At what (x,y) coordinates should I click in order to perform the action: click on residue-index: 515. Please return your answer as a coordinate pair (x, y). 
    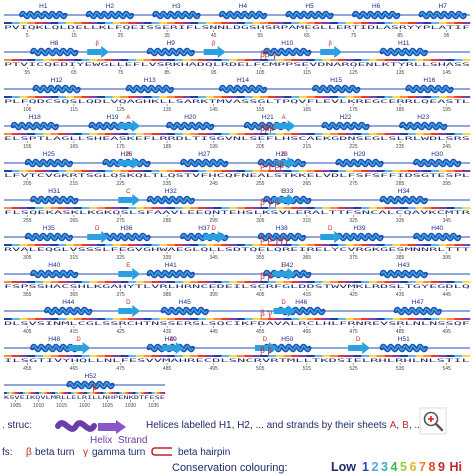
    Looking at the image, I should click on (307, 369).